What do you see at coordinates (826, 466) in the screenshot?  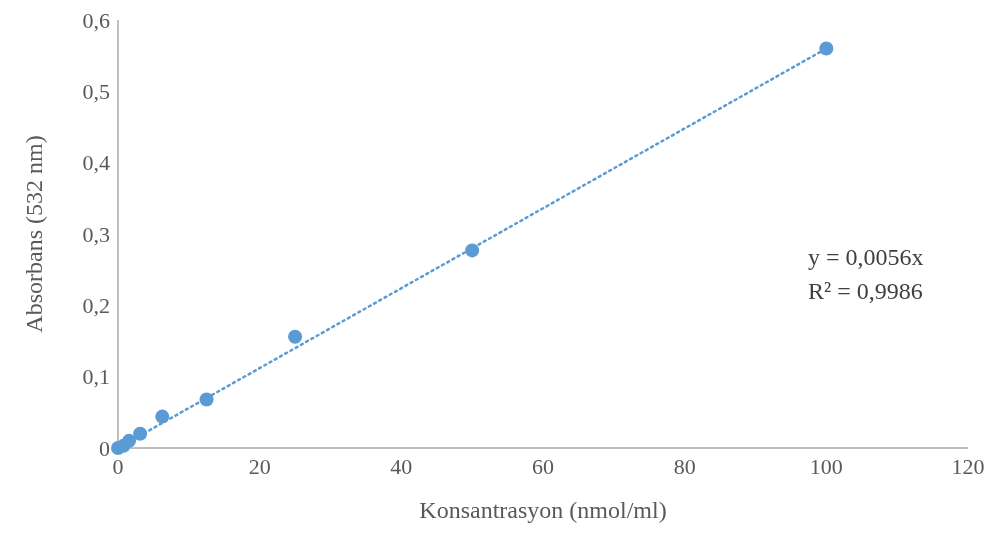 I see `x-tick-label: 100` at bounding box center [826, 466].